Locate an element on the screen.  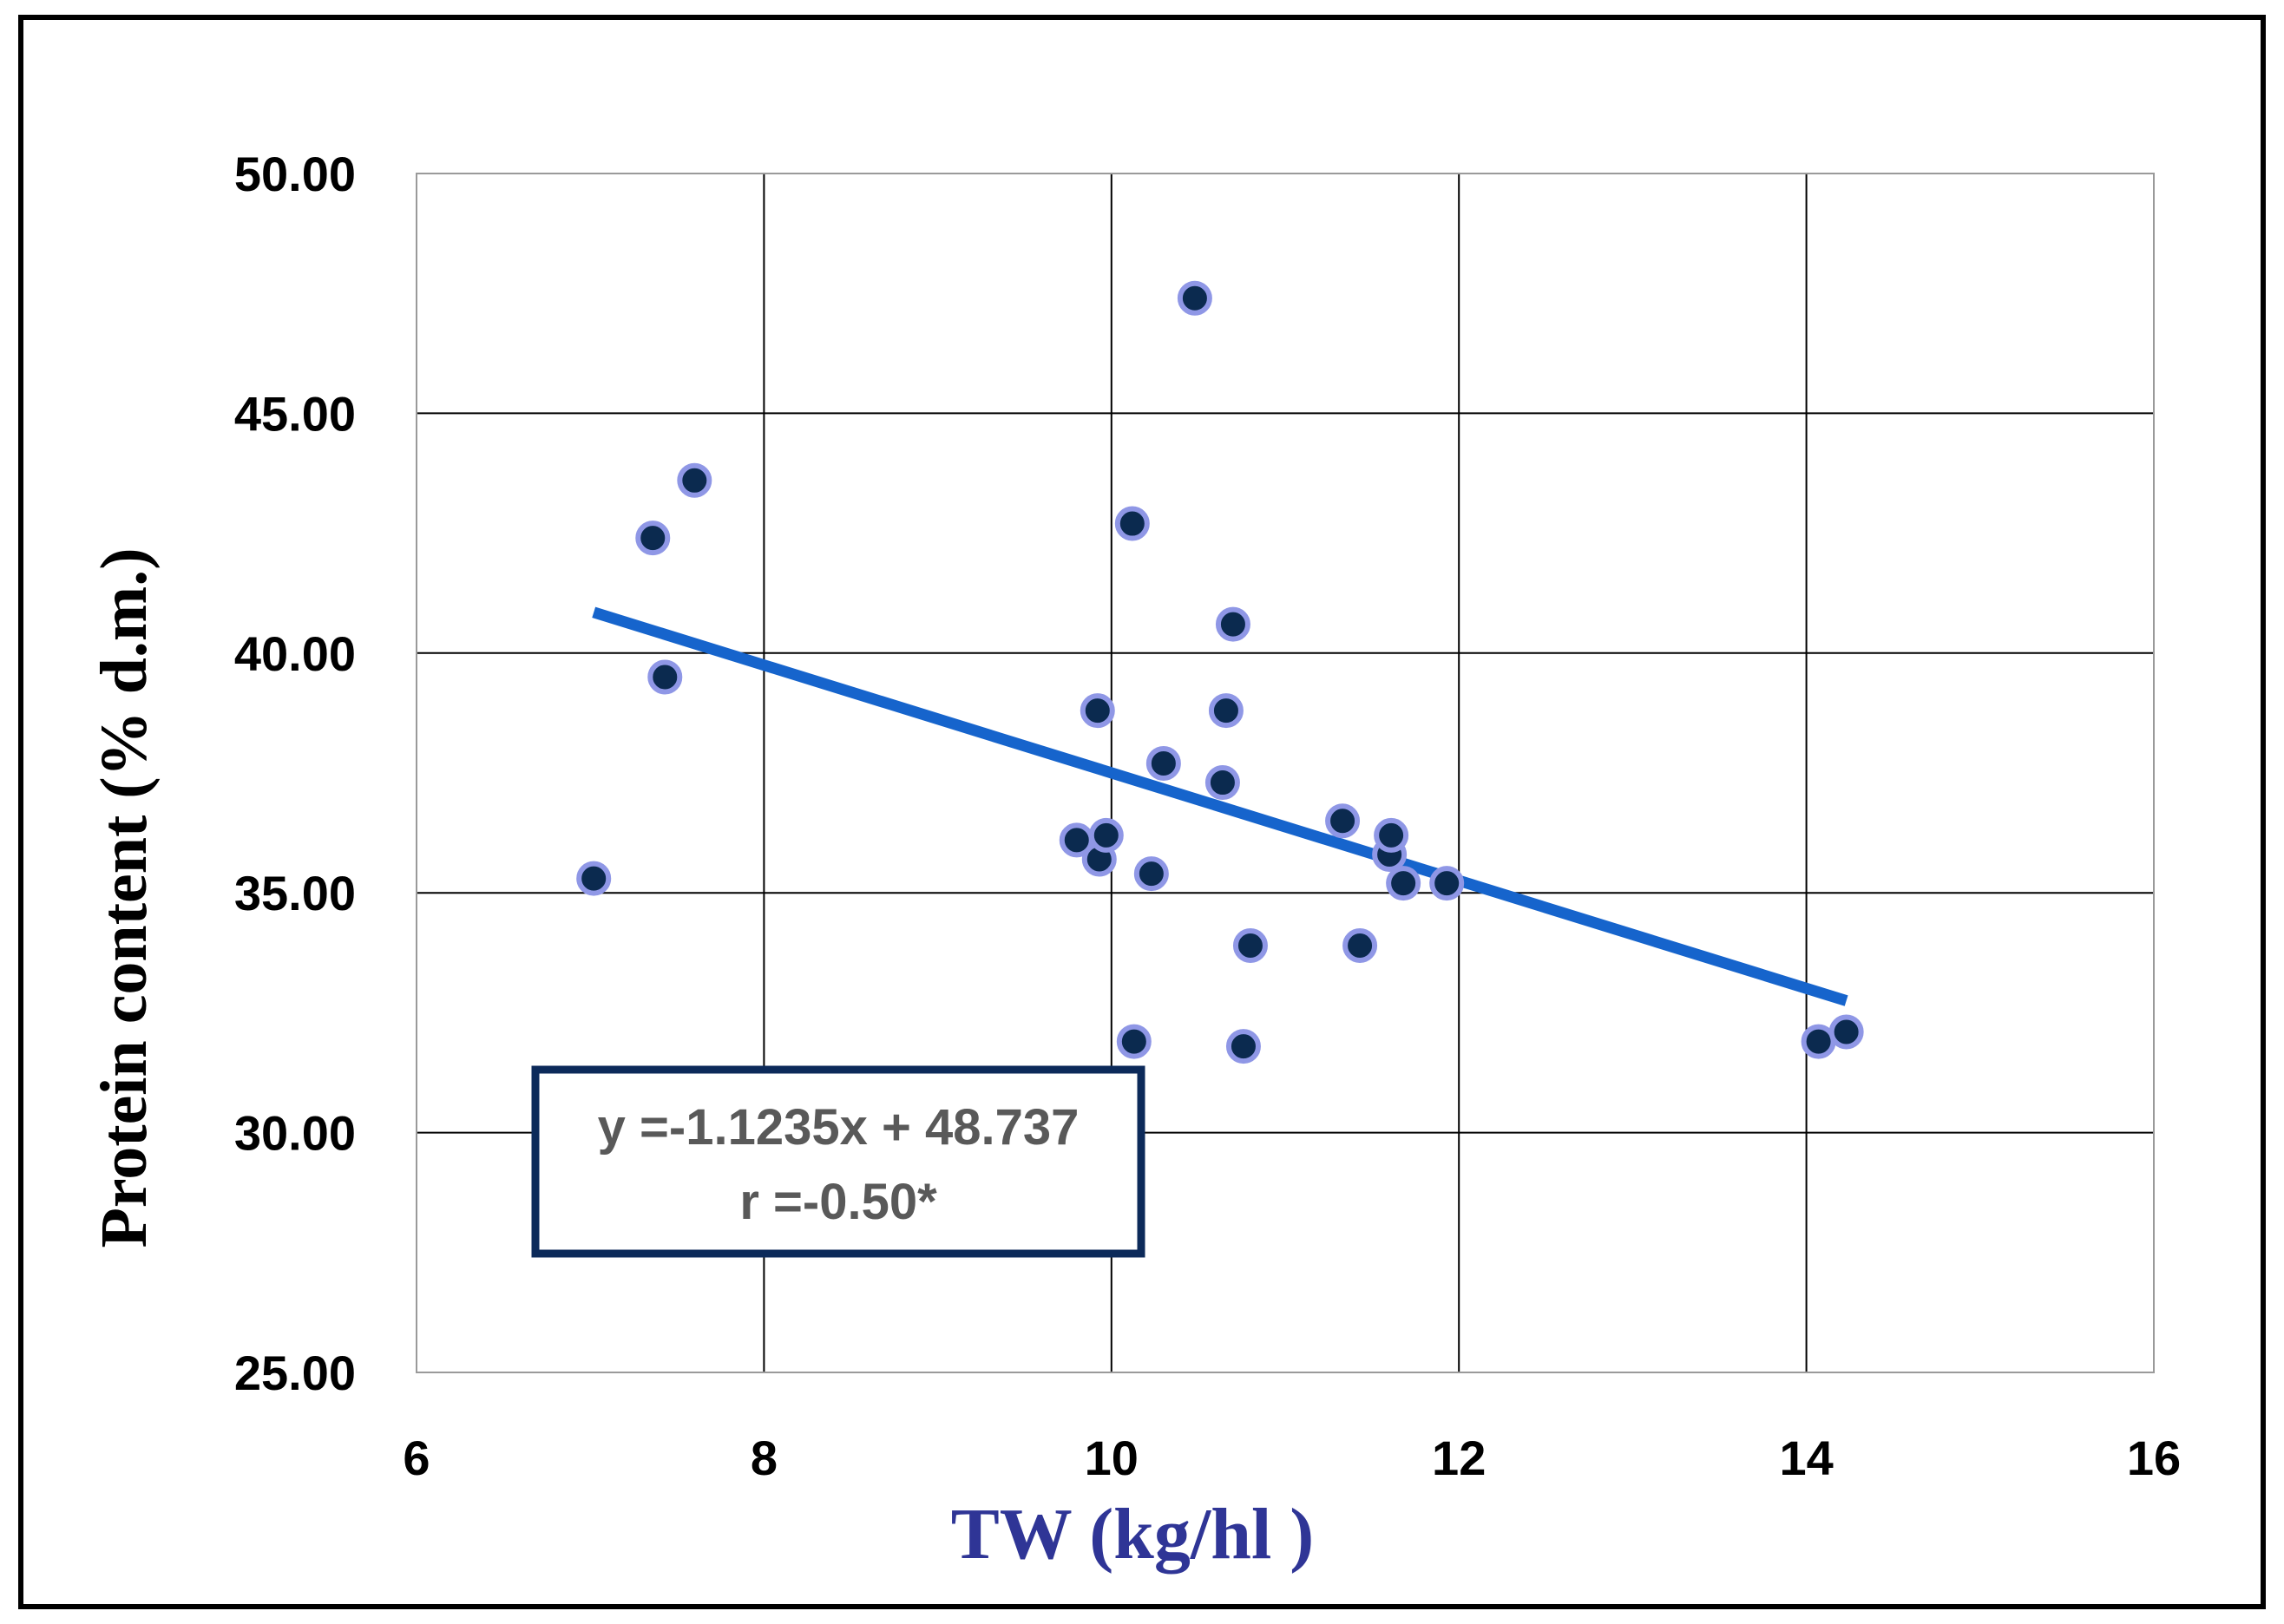
equation-text: y =-1.1235x + 48.737 is located at coordinates (839, 1127).